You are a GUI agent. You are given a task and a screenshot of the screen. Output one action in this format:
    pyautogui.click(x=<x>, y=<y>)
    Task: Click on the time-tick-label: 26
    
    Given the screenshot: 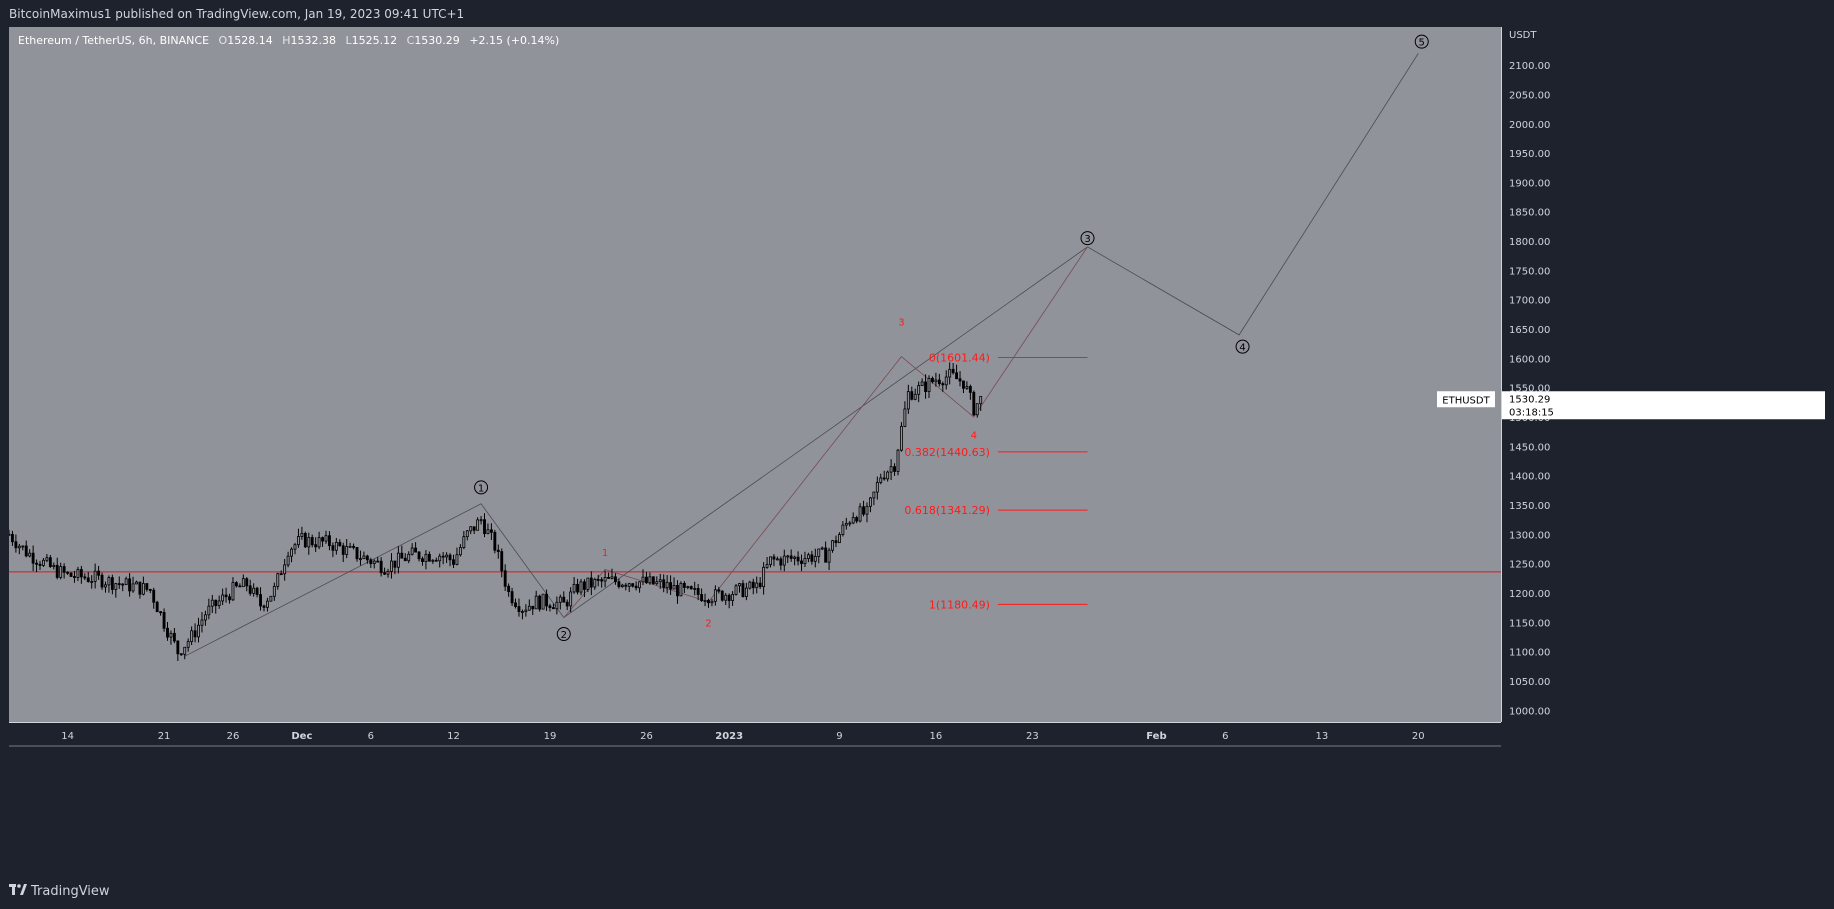 What is the action you would take?
    pyautogui.click(x=646, y=736)
    